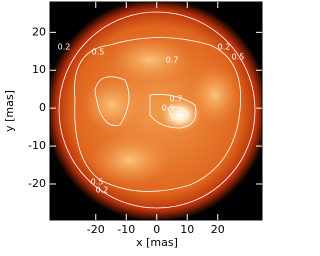  I want to click on x-tick-label: -20, so click(96, 229).